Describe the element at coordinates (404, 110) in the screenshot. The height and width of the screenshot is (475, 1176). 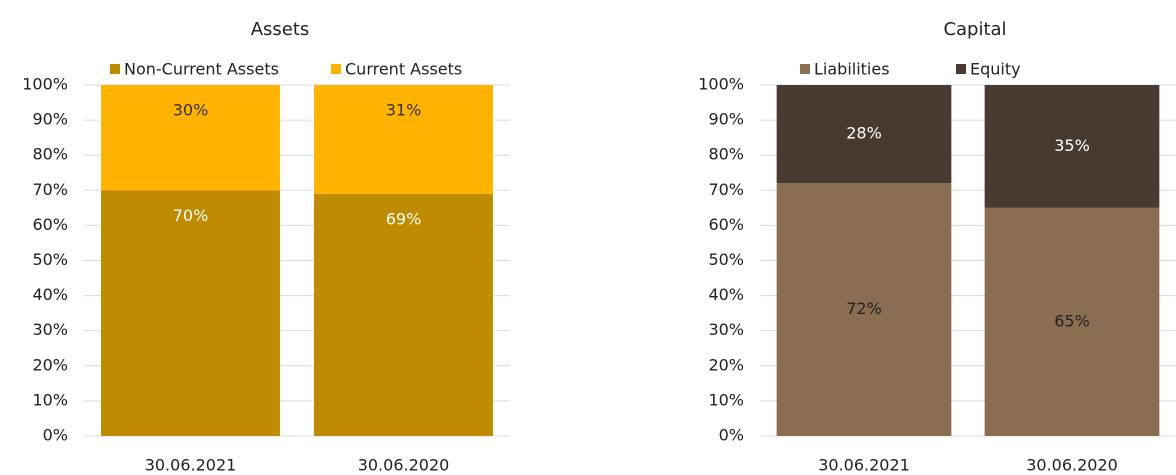
I see `data-label: 31%` at that location.